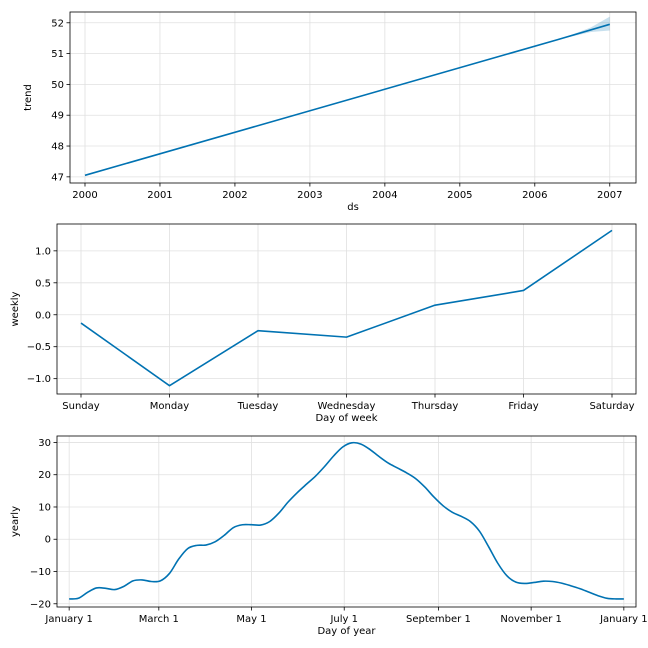 The height and width of the screenshot is (648, 648). What do you see at coordinates (346, 418) in the screenshot?
I see `x-axis-label: Day of week` at bounding box center [346, 418].